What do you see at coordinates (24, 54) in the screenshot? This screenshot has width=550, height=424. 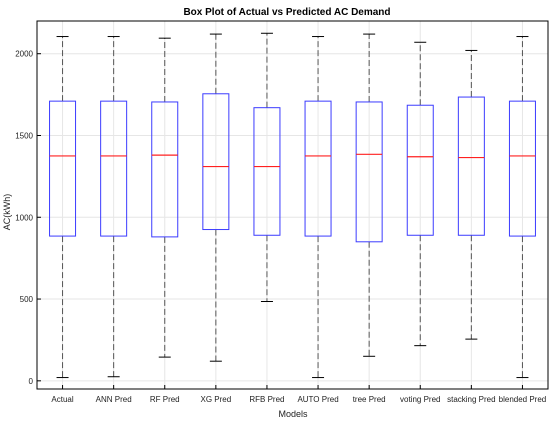 I see `y-tick-label-2000: 2000` at bounding box center [24, 54].